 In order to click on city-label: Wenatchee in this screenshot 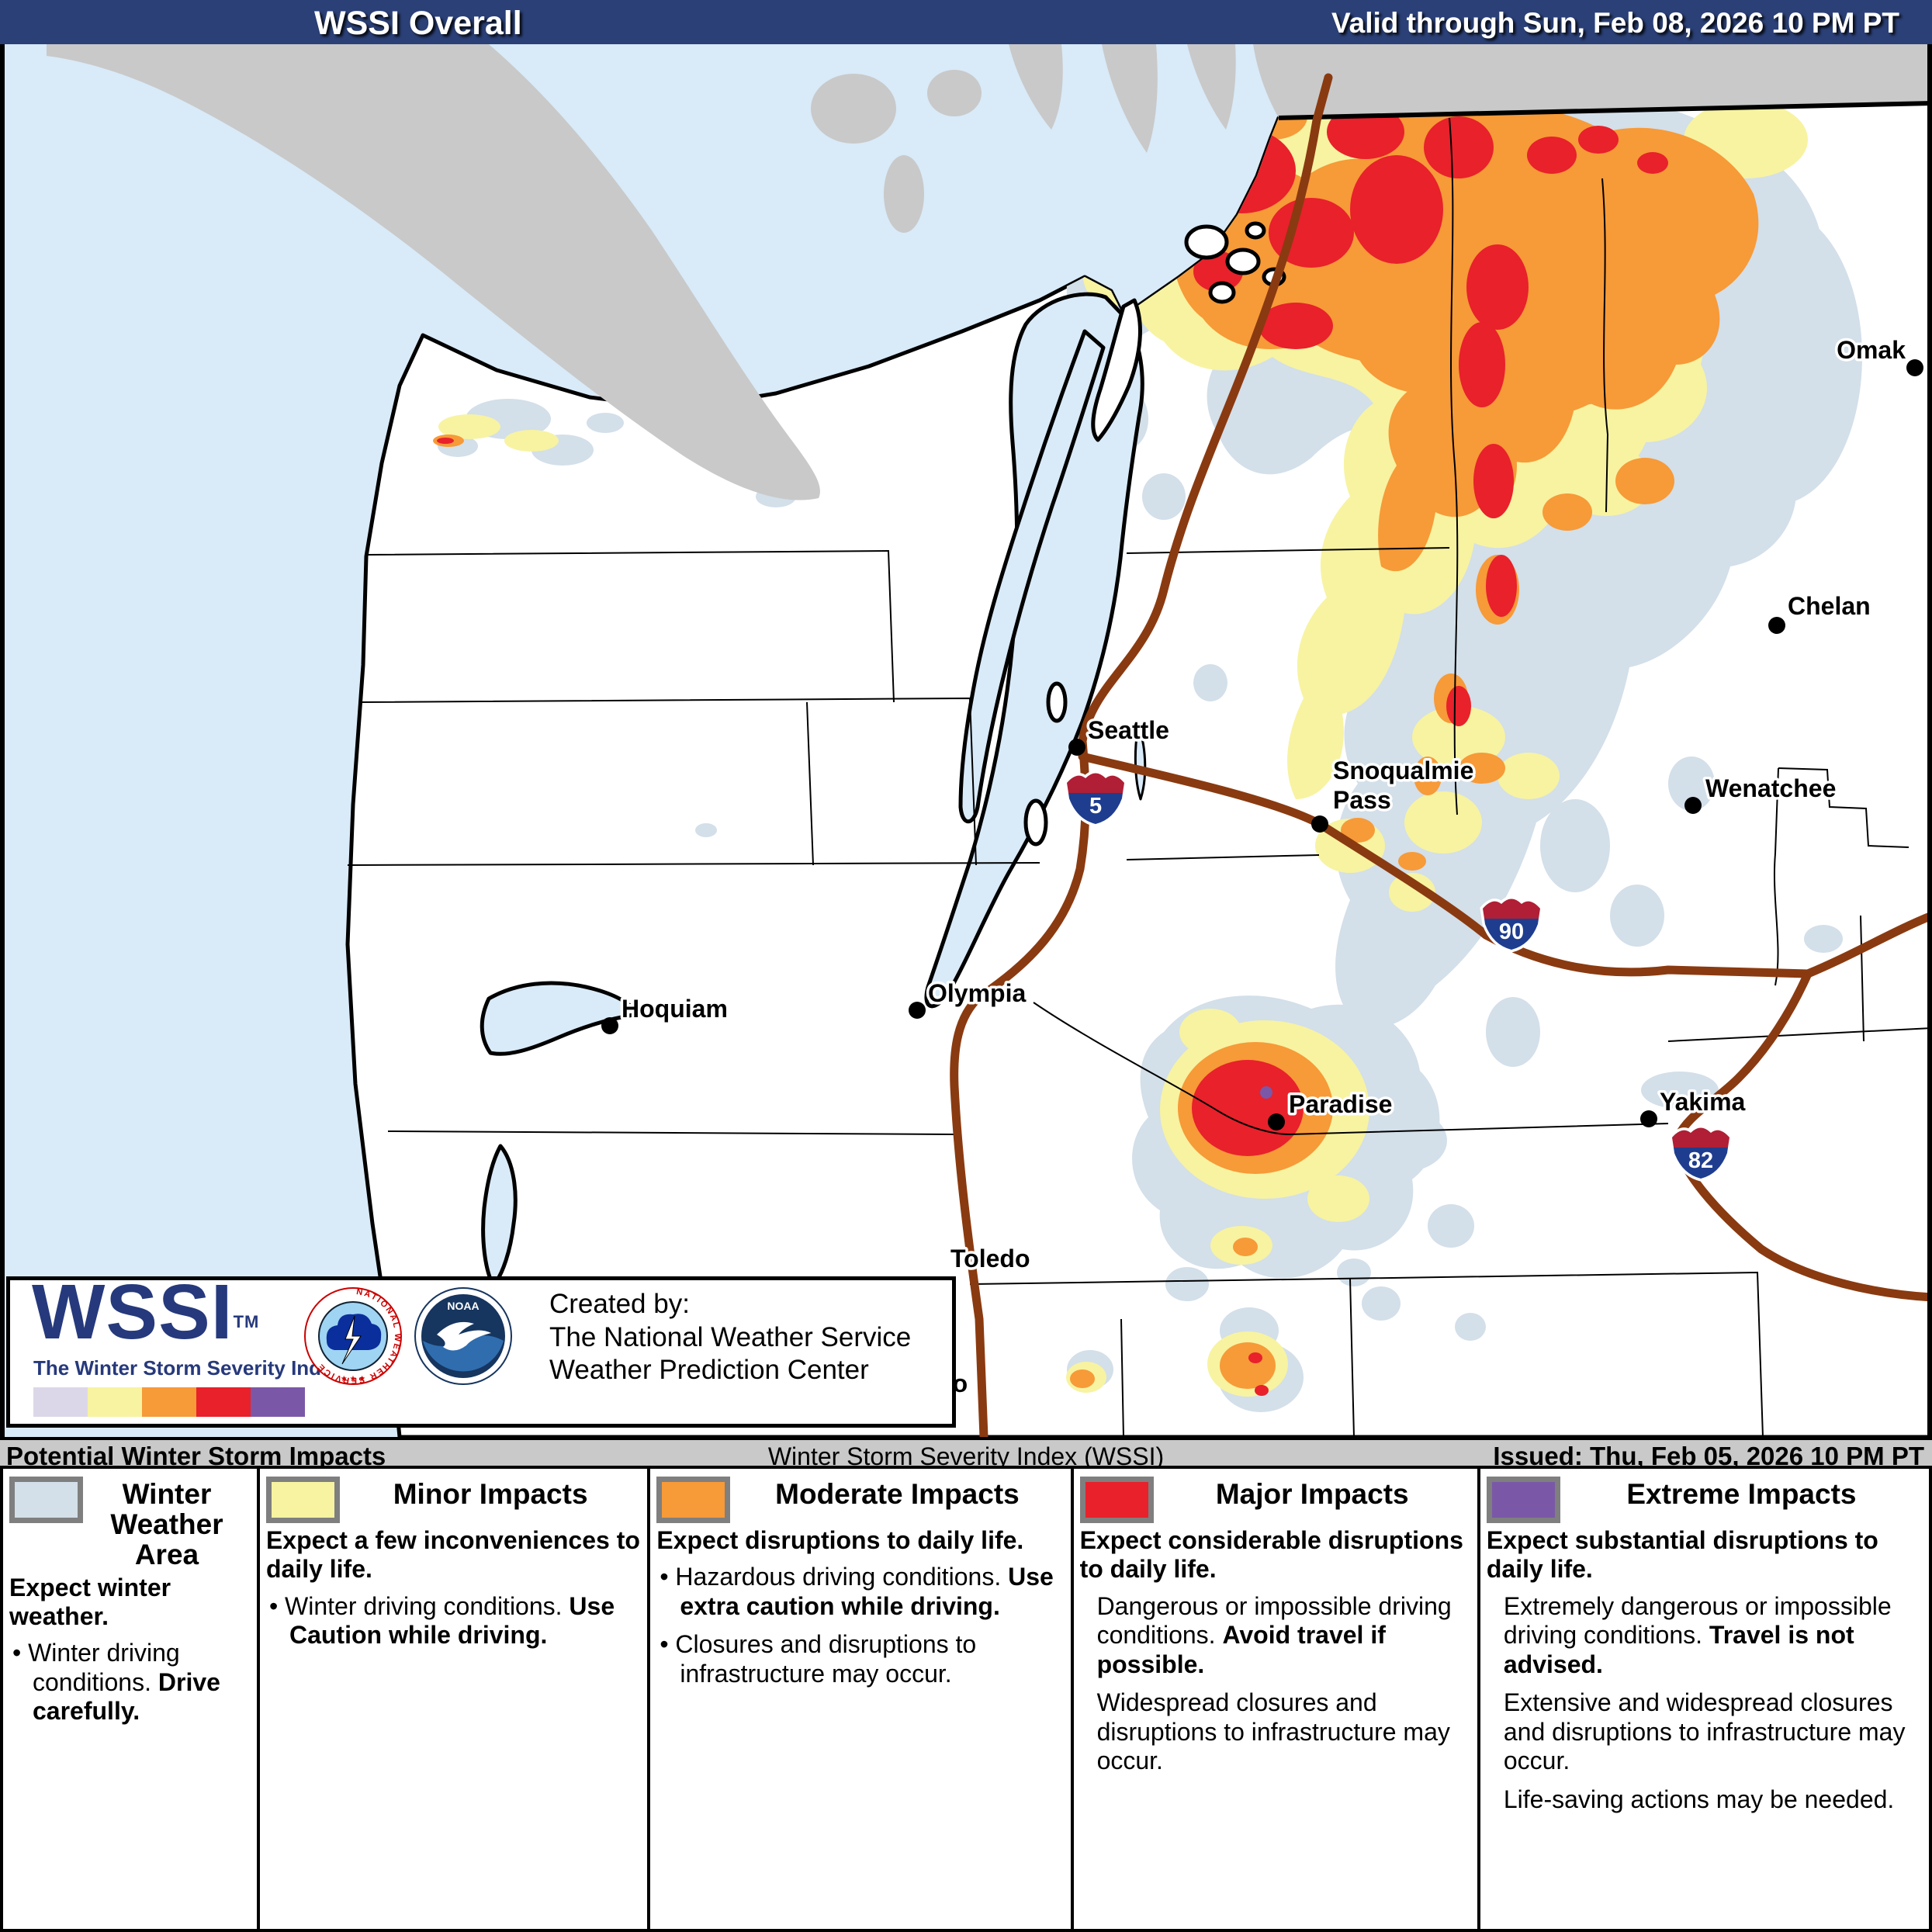, I will do `click(1770, 788)`.